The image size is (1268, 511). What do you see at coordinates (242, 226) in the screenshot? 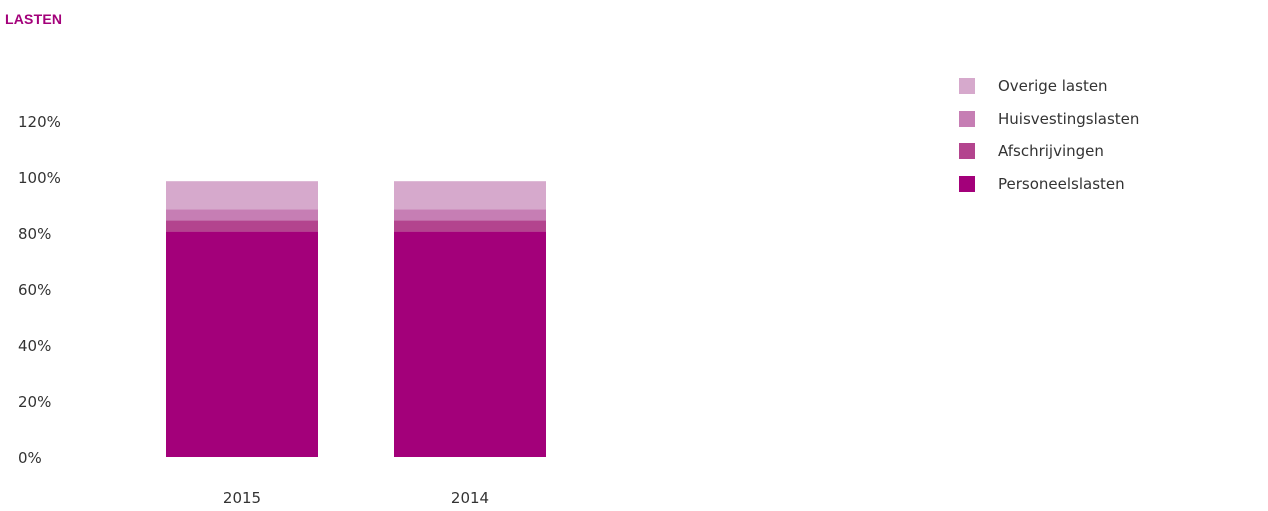
I see `bar-segment-afschrijvingen-2015` at bounding box center [242, 226].